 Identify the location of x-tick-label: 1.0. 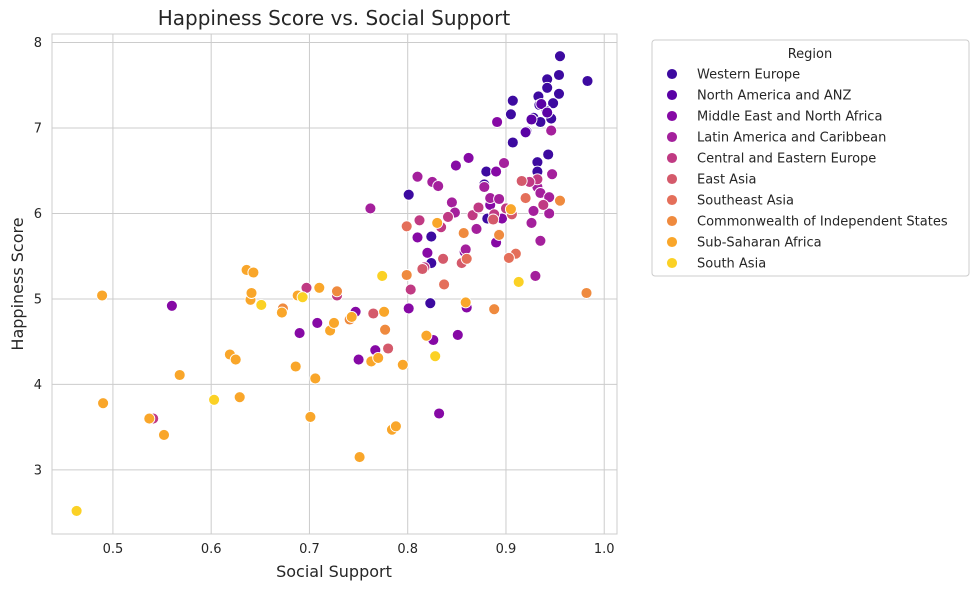
(604, 549).